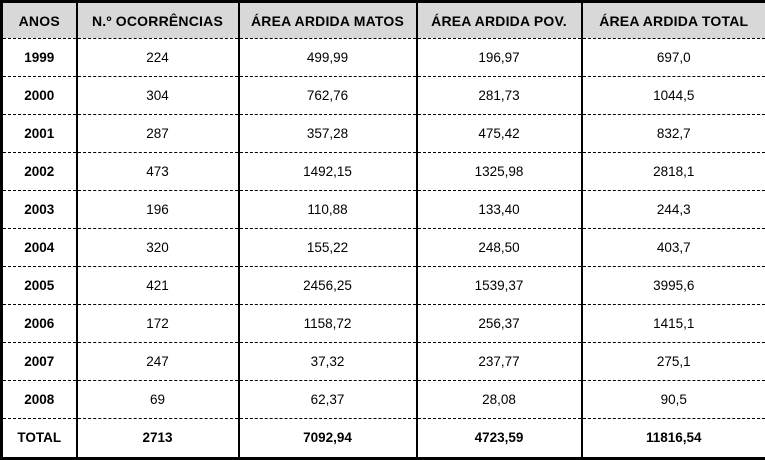 This screenshot has width=765, height=460. I want to click on table-row: 2002 473 1492,15 1325,98 2818,1, so click(383, 171).